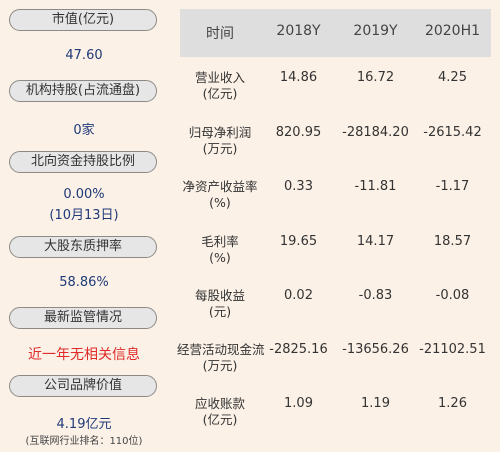 Image resolution: width=500 pixels, height=452 pixels. Describe the element at coordinates (452, 77) in the screenshot. I see `table-cell: 4.25` at that location.